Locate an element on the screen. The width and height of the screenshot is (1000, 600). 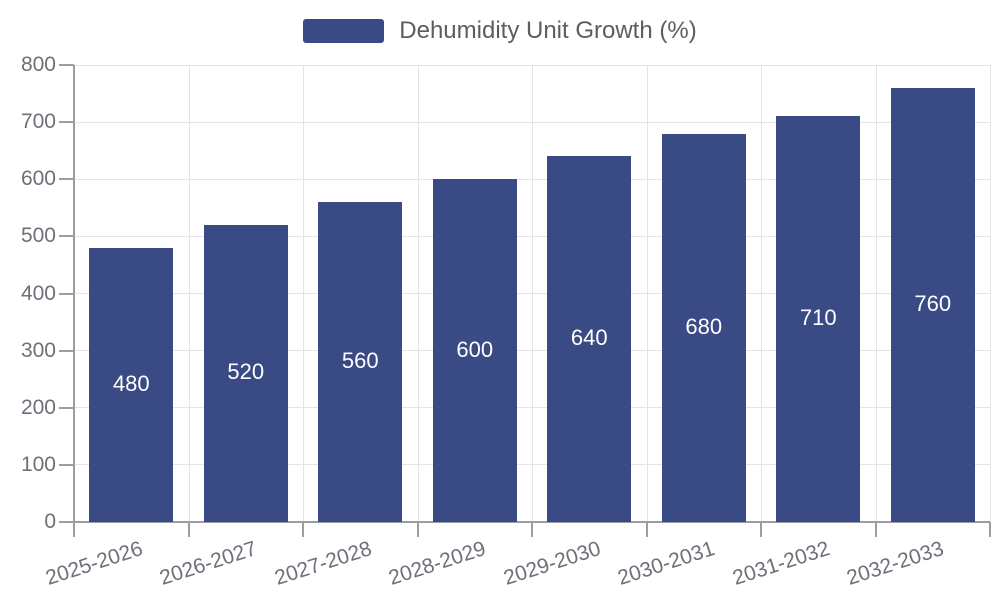
x-tick-label: 2026-2027 is located at coordinates (208, 563).